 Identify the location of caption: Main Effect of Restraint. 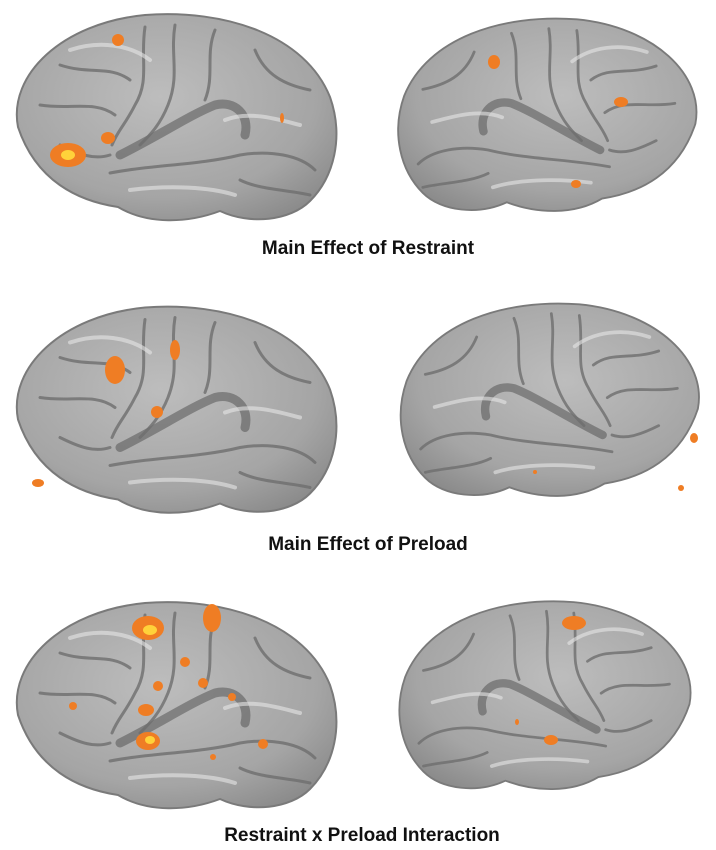
(368, 248).